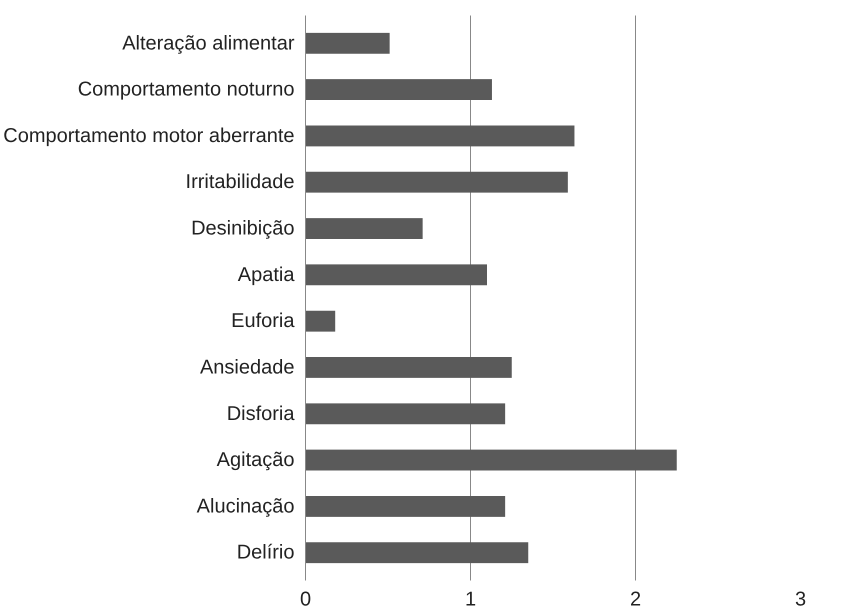 The image size is (847, 616). Describe the element at coordinates (636, 599) in the screenshot. I see `x-tick-label: 2` at that location.